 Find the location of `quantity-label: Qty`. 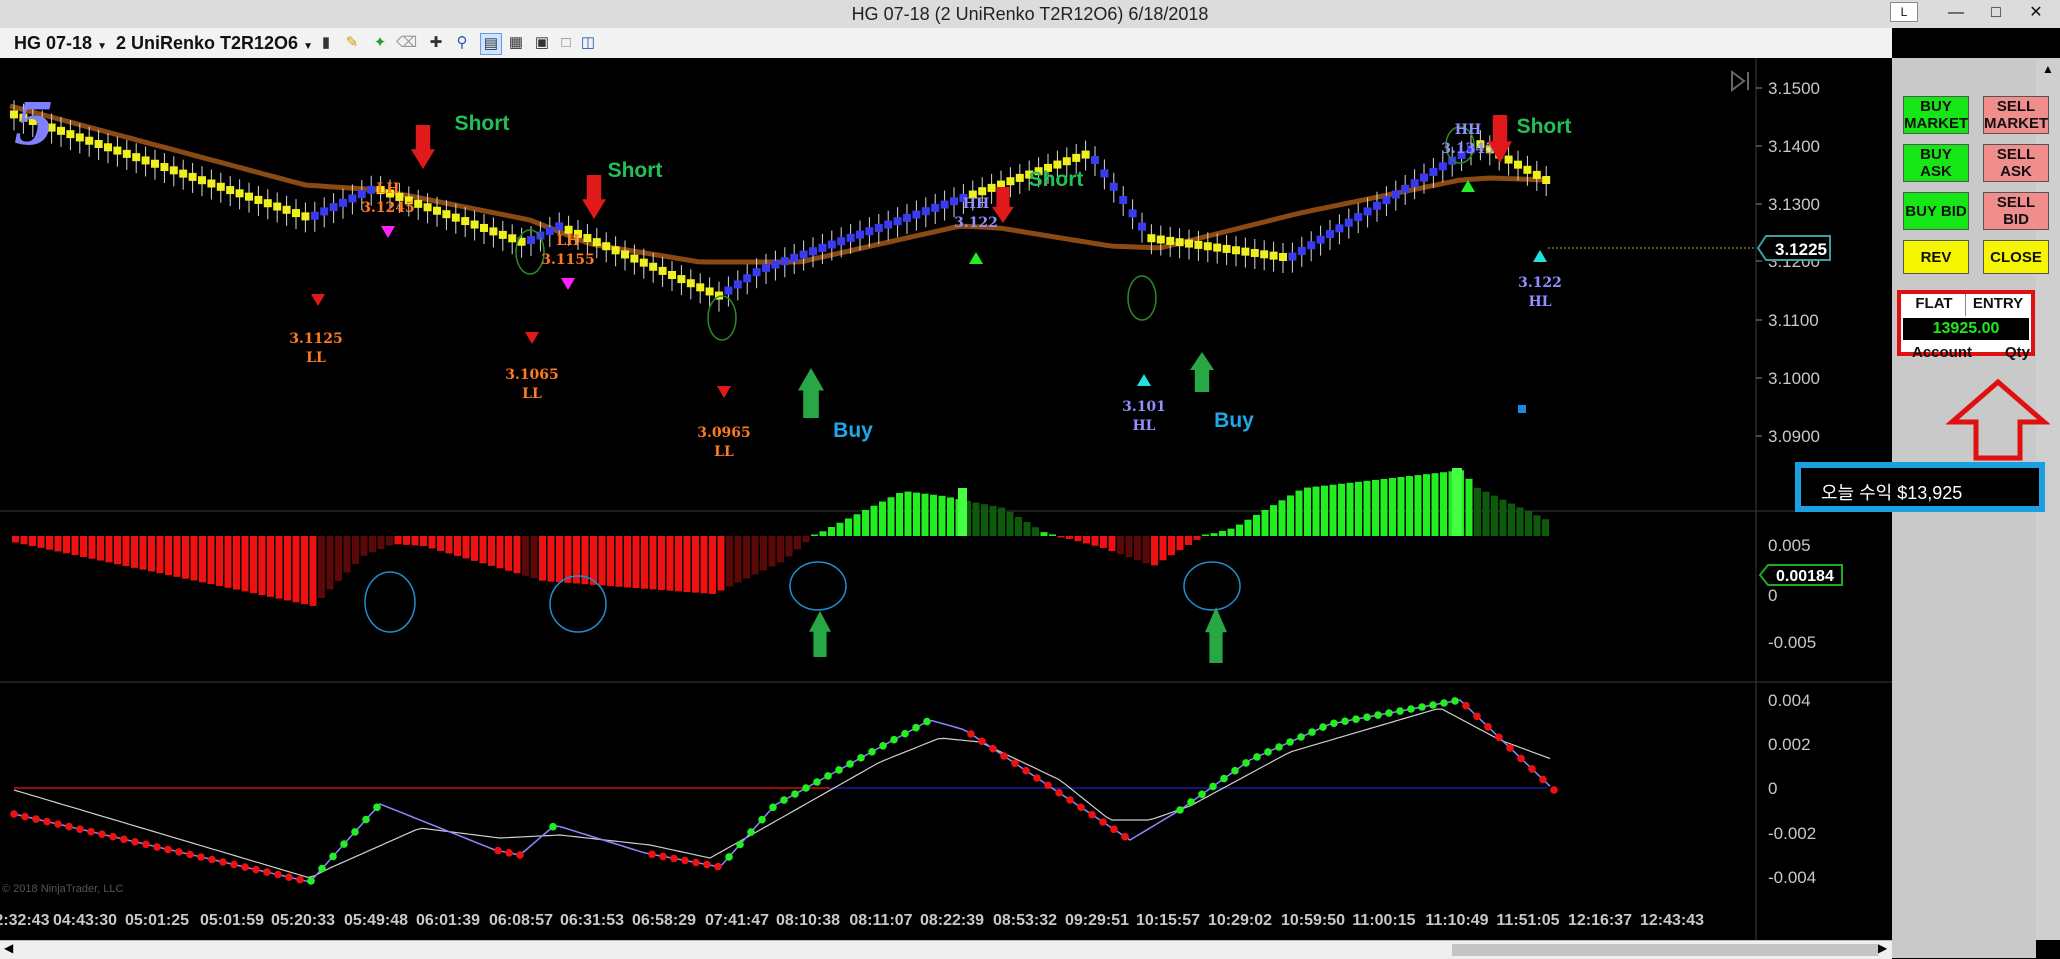

quantity-label: Qty is located at coordinates (2018, 352).